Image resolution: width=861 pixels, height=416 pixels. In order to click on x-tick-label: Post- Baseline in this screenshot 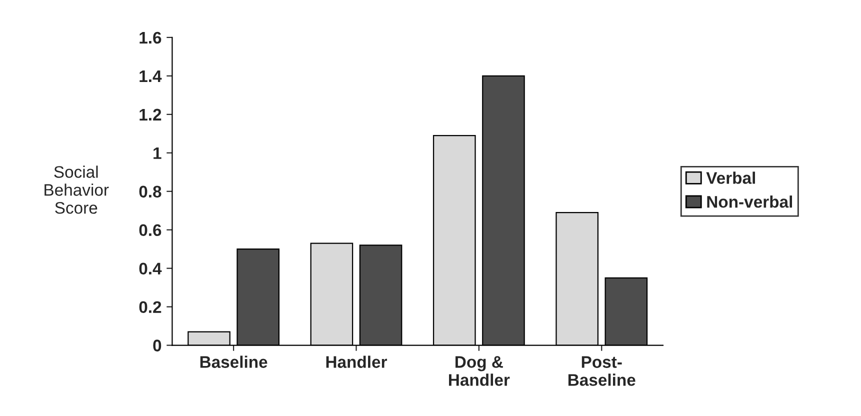, I will do `click(602, 371)`.